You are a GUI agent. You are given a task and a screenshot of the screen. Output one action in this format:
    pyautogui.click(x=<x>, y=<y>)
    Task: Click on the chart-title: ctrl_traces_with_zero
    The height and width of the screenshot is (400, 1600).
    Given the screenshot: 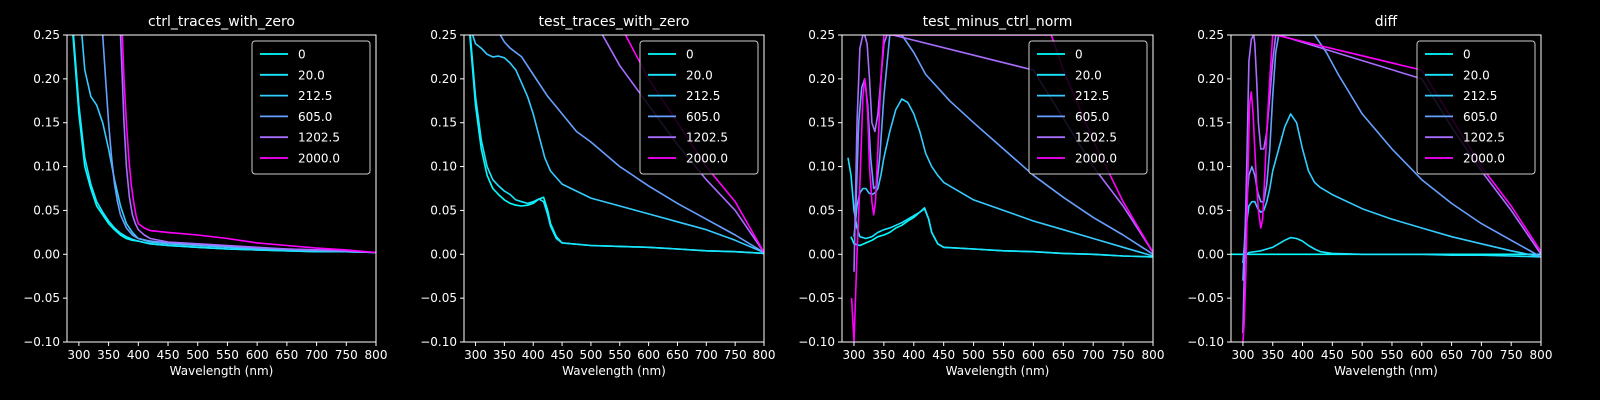 What is the action you would take?
    pyautogui.click(x=221, y=22)
    